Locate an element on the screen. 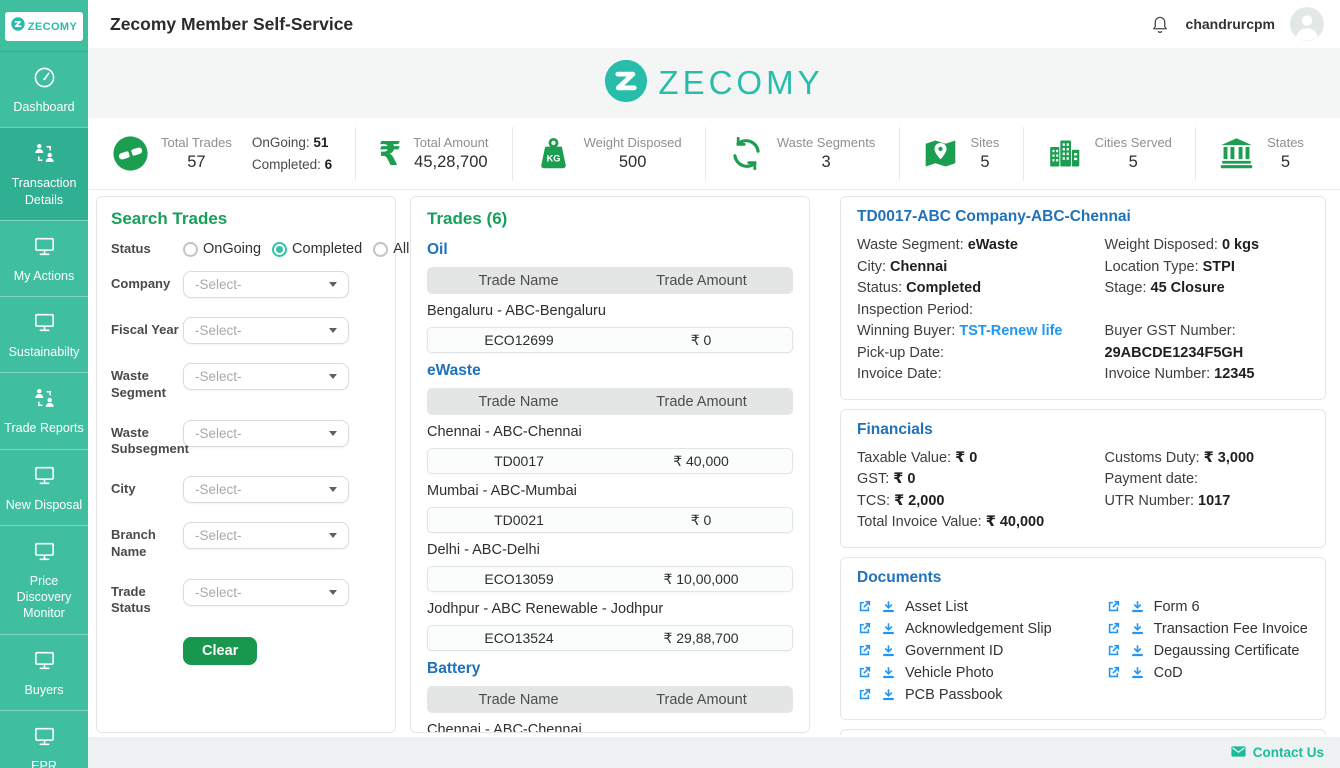 This screenshot has width=1340, height=768. notification-bell-icon is located at coordinates (1160, 24).